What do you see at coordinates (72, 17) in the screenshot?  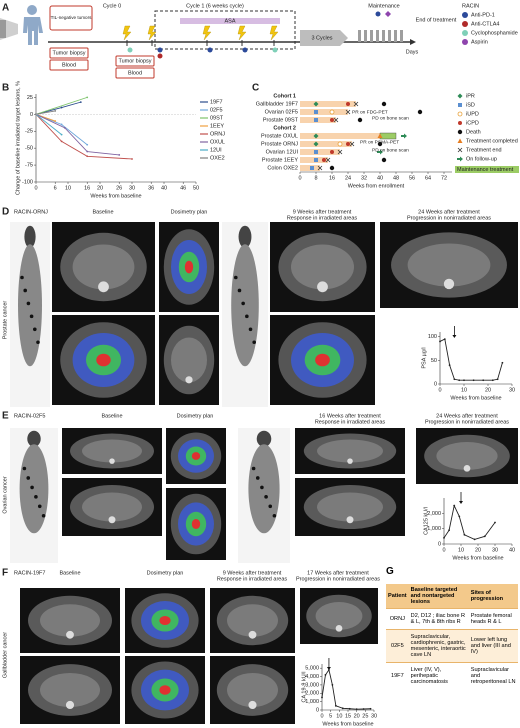 I see `label: TIL-negative tumors` at bounding box center [72, 17].